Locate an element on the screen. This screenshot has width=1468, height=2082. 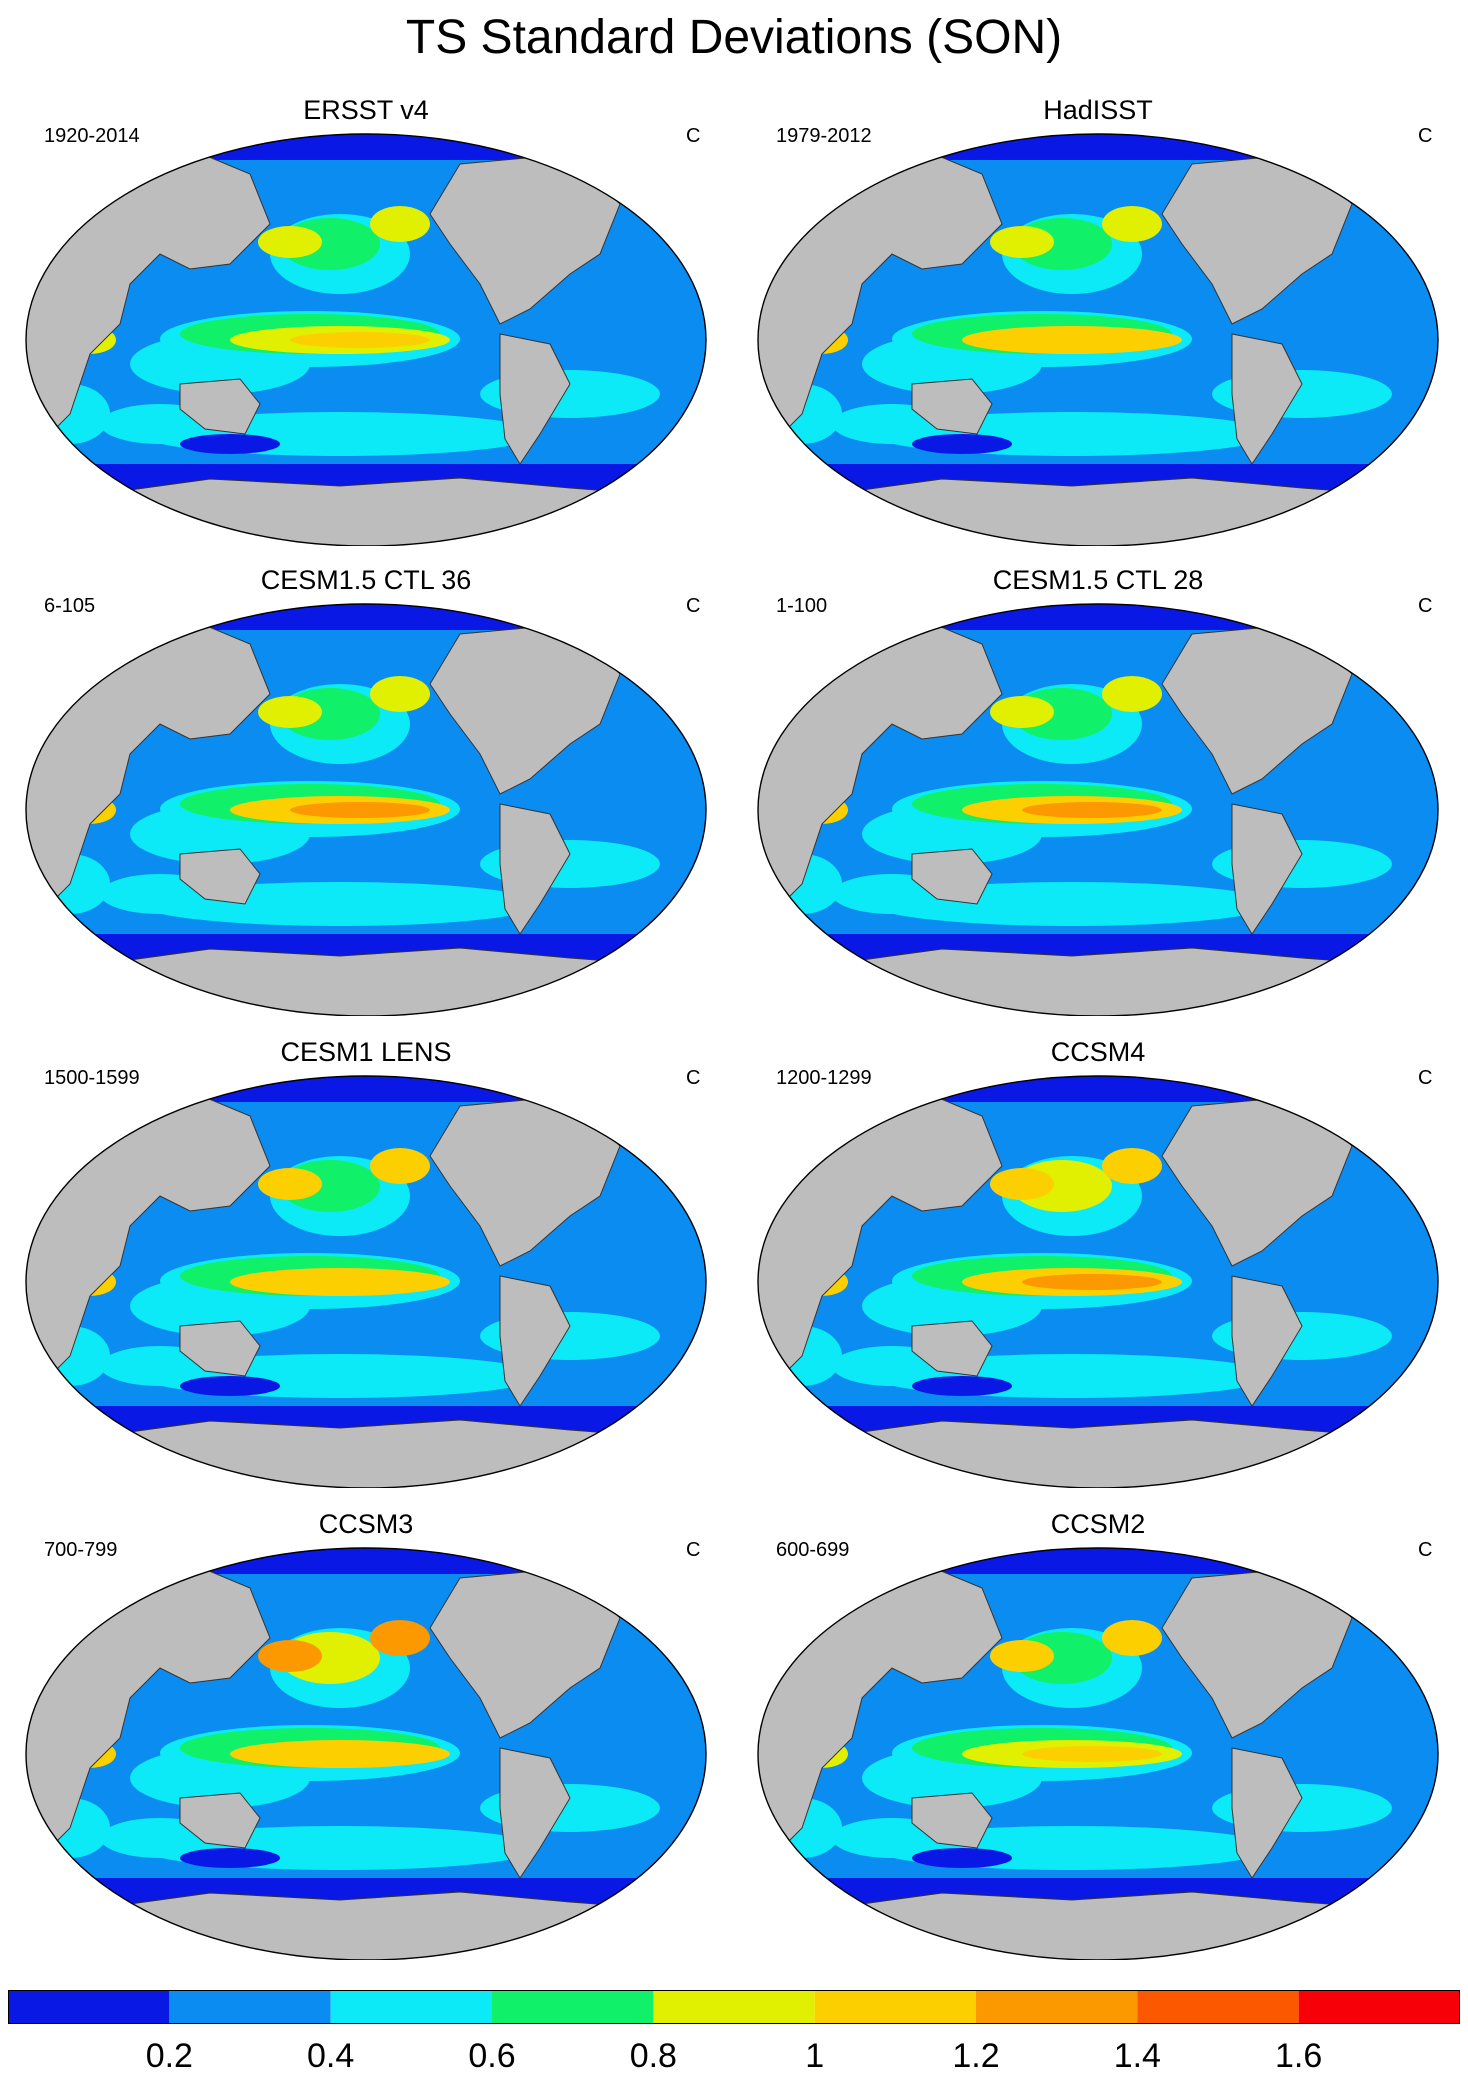
panel-period: 700-799 is located at coordinates (81, 1550).